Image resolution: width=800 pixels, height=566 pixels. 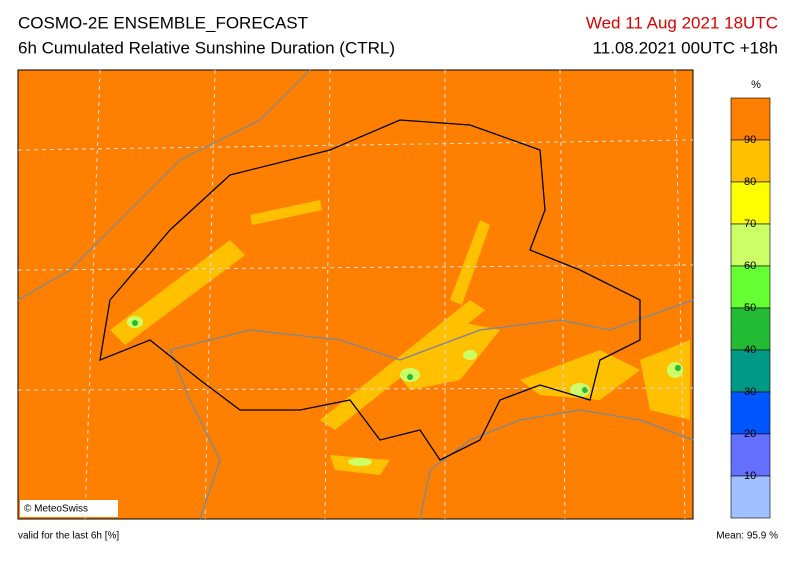 What do you see at coordinates (750, 434) in the screenshot?
I see `colorbar-tick-label: 20` at bounding box center [750, 434].